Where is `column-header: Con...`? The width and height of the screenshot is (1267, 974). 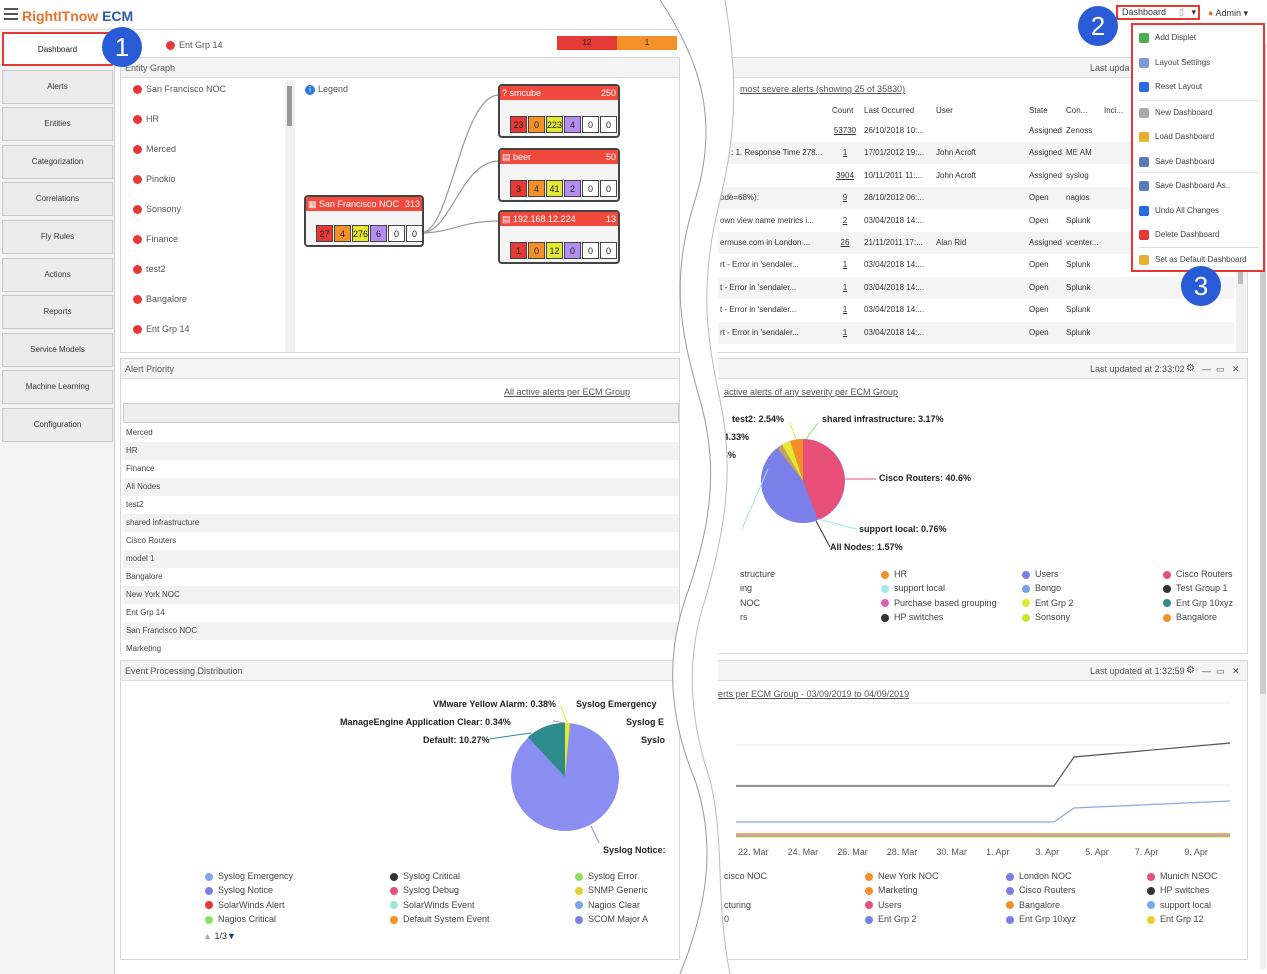 column-header: Con... is located at coordinates (1077, 110).